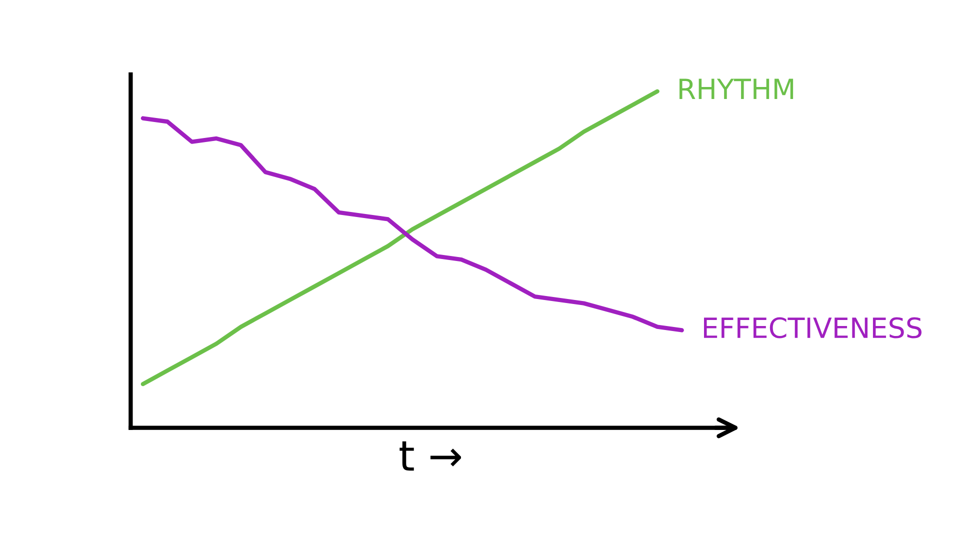 The width and height of the screenshot is (968, 552). I want to click on series-label: RHYTHM, so click(737, 89).